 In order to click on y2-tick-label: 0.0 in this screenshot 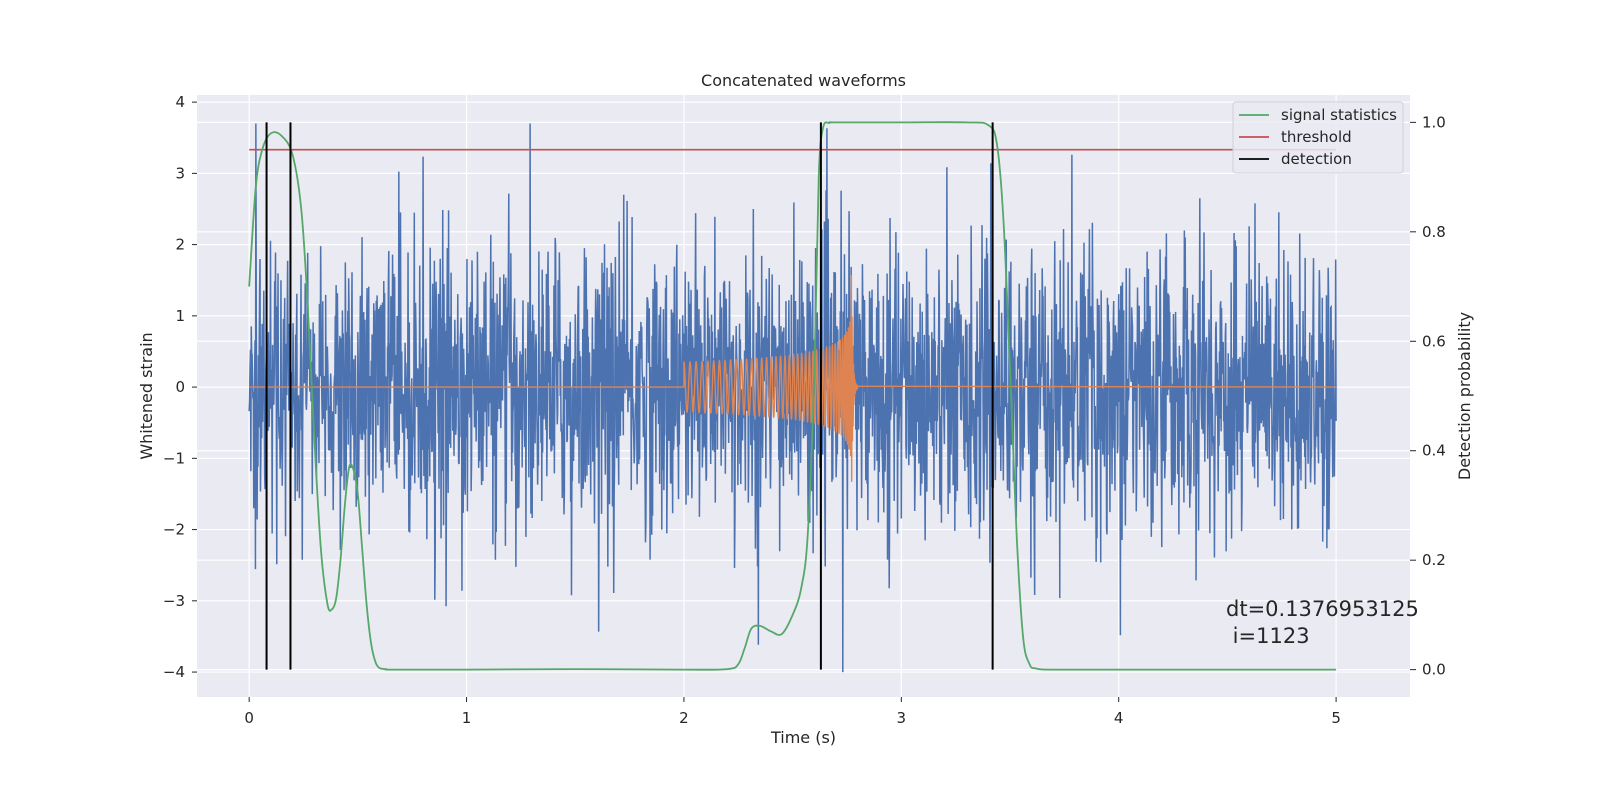, I will do `click(1434, 670)`.